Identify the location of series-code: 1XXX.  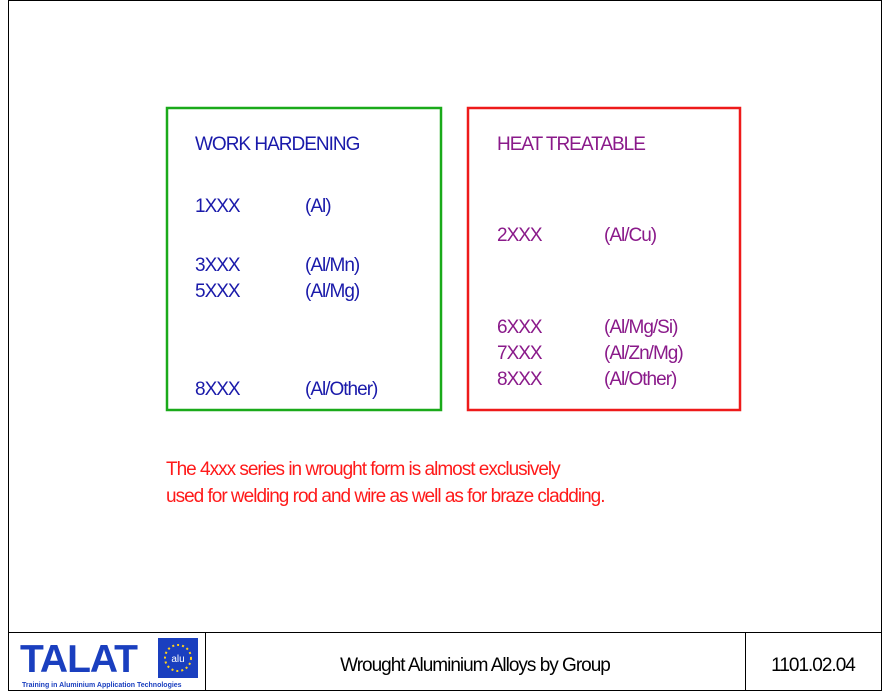
(218, 206).